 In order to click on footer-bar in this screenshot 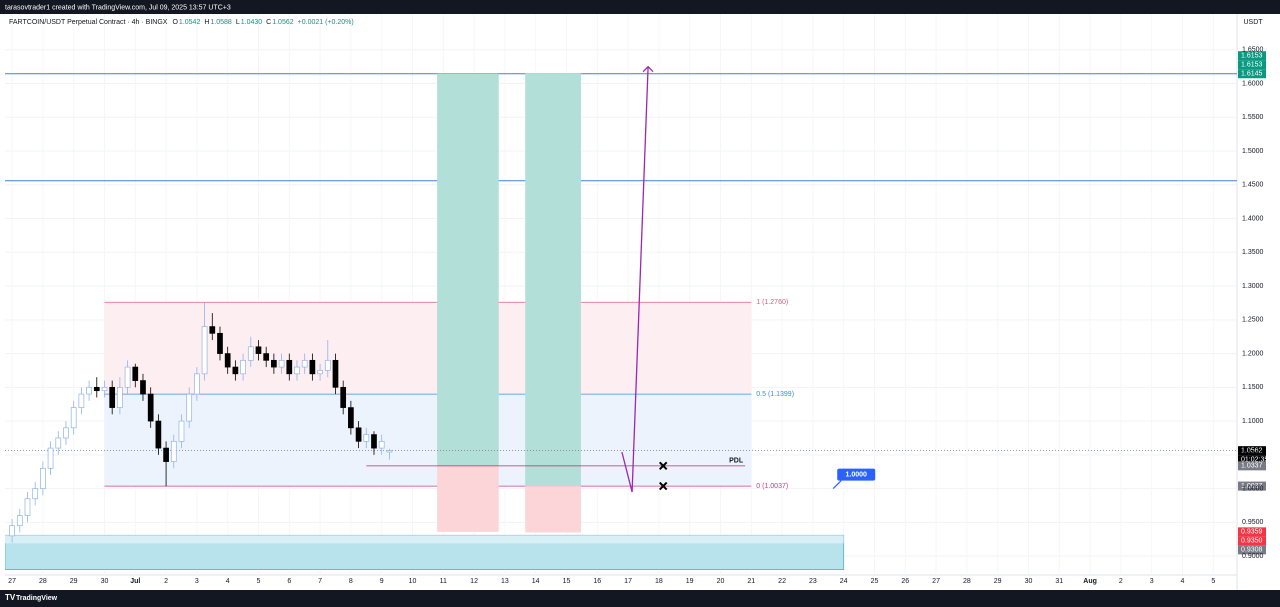, I will do `click(640, 598)`.